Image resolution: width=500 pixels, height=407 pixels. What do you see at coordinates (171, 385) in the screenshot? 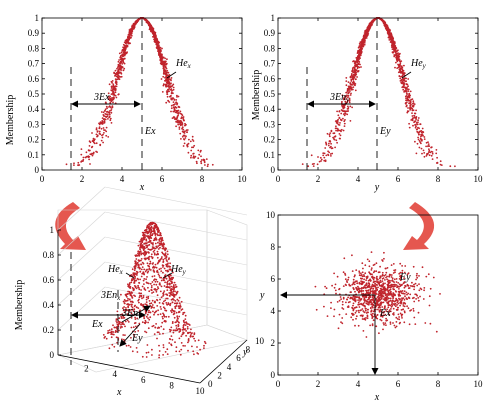
I see `xtick-label: 8` at bounding box center [171, 385].